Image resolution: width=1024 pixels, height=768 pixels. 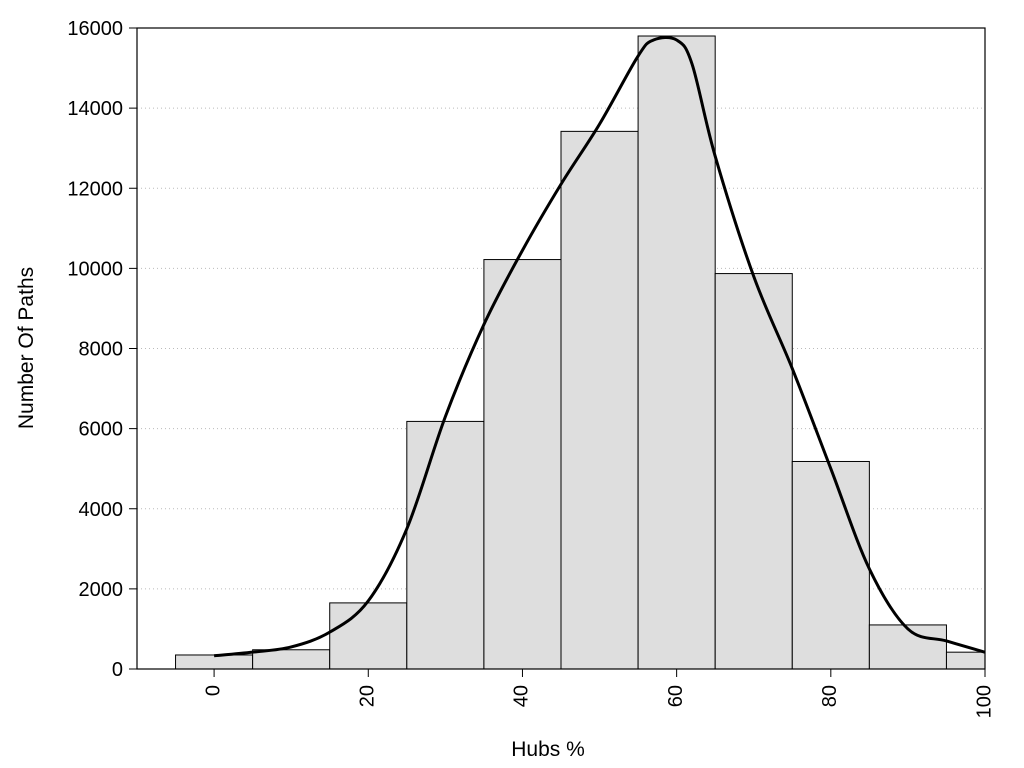 What do you see at coordinates (117, 670) in the screenshot?
I see `y-tick-label: 0` at bounding box center [117, 670].